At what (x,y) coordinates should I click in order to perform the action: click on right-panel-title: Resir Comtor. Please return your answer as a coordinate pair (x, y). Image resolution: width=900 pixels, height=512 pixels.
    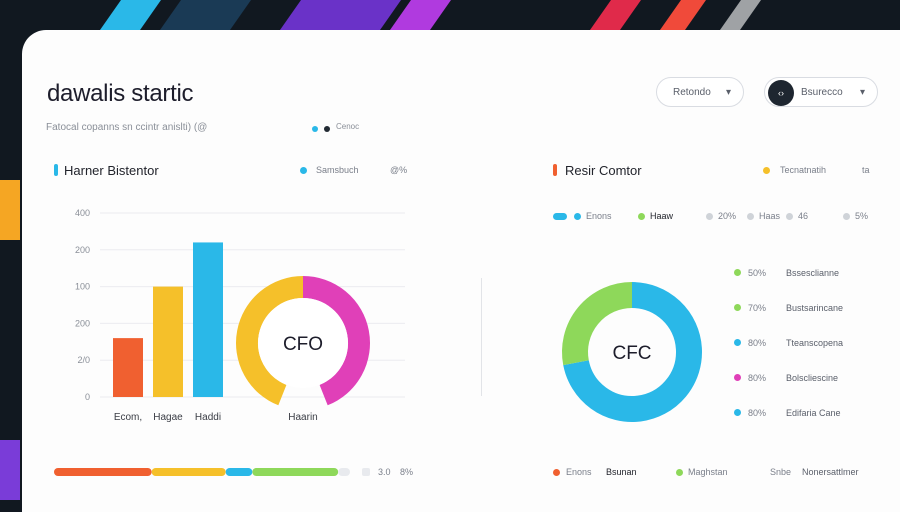
    Looking at the image, I should click on (603, 170).